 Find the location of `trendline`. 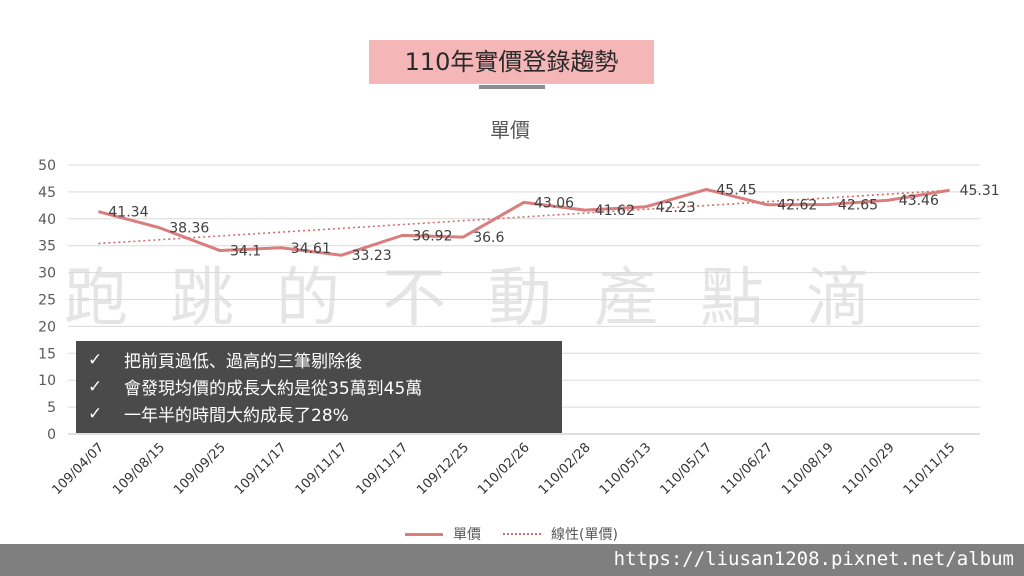

trendline is located at coordinates (524, 217).